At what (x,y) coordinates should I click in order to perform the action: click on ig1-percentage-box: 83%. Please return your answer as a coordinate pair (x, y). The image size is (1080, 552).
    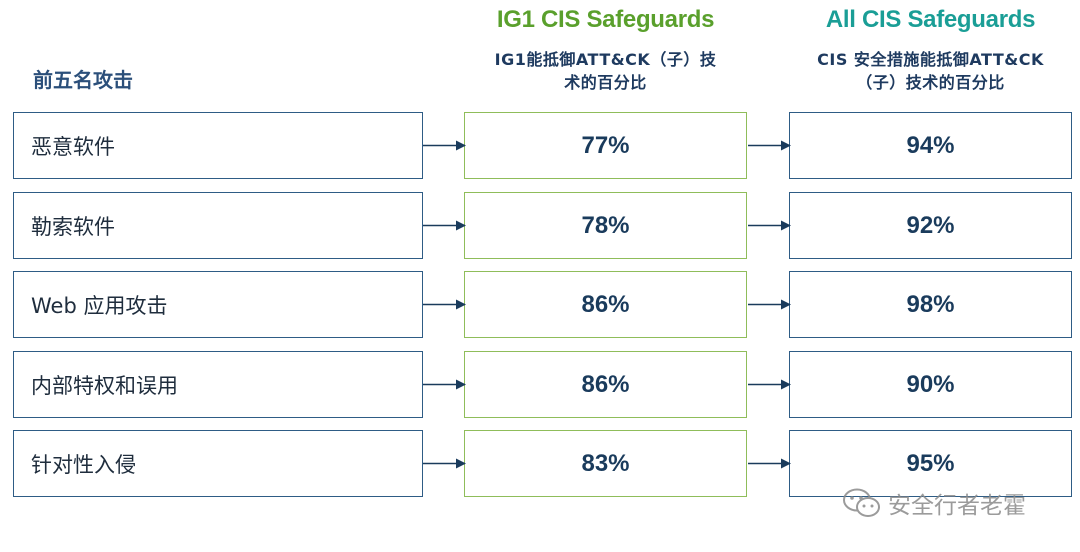
    Looking at the image, I should click on (605, 463).